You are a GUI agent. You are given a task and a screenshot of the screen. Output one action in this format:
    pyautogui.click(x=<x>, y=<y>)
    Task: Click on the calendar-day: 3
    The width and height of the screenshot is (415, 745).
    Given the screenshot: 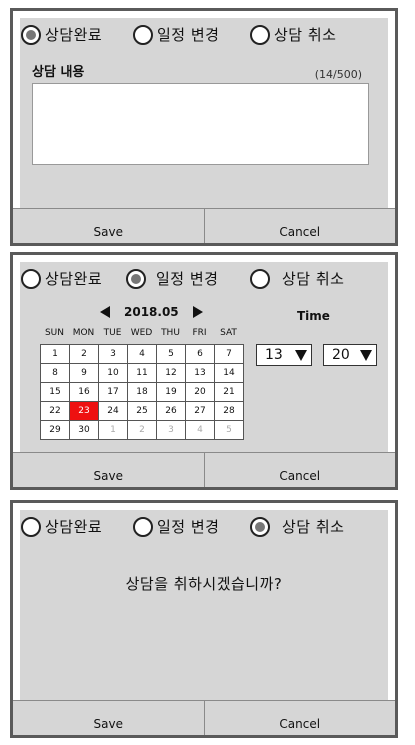 What is the action you would take?
    pyautogui.click(x=113, y=354)
    